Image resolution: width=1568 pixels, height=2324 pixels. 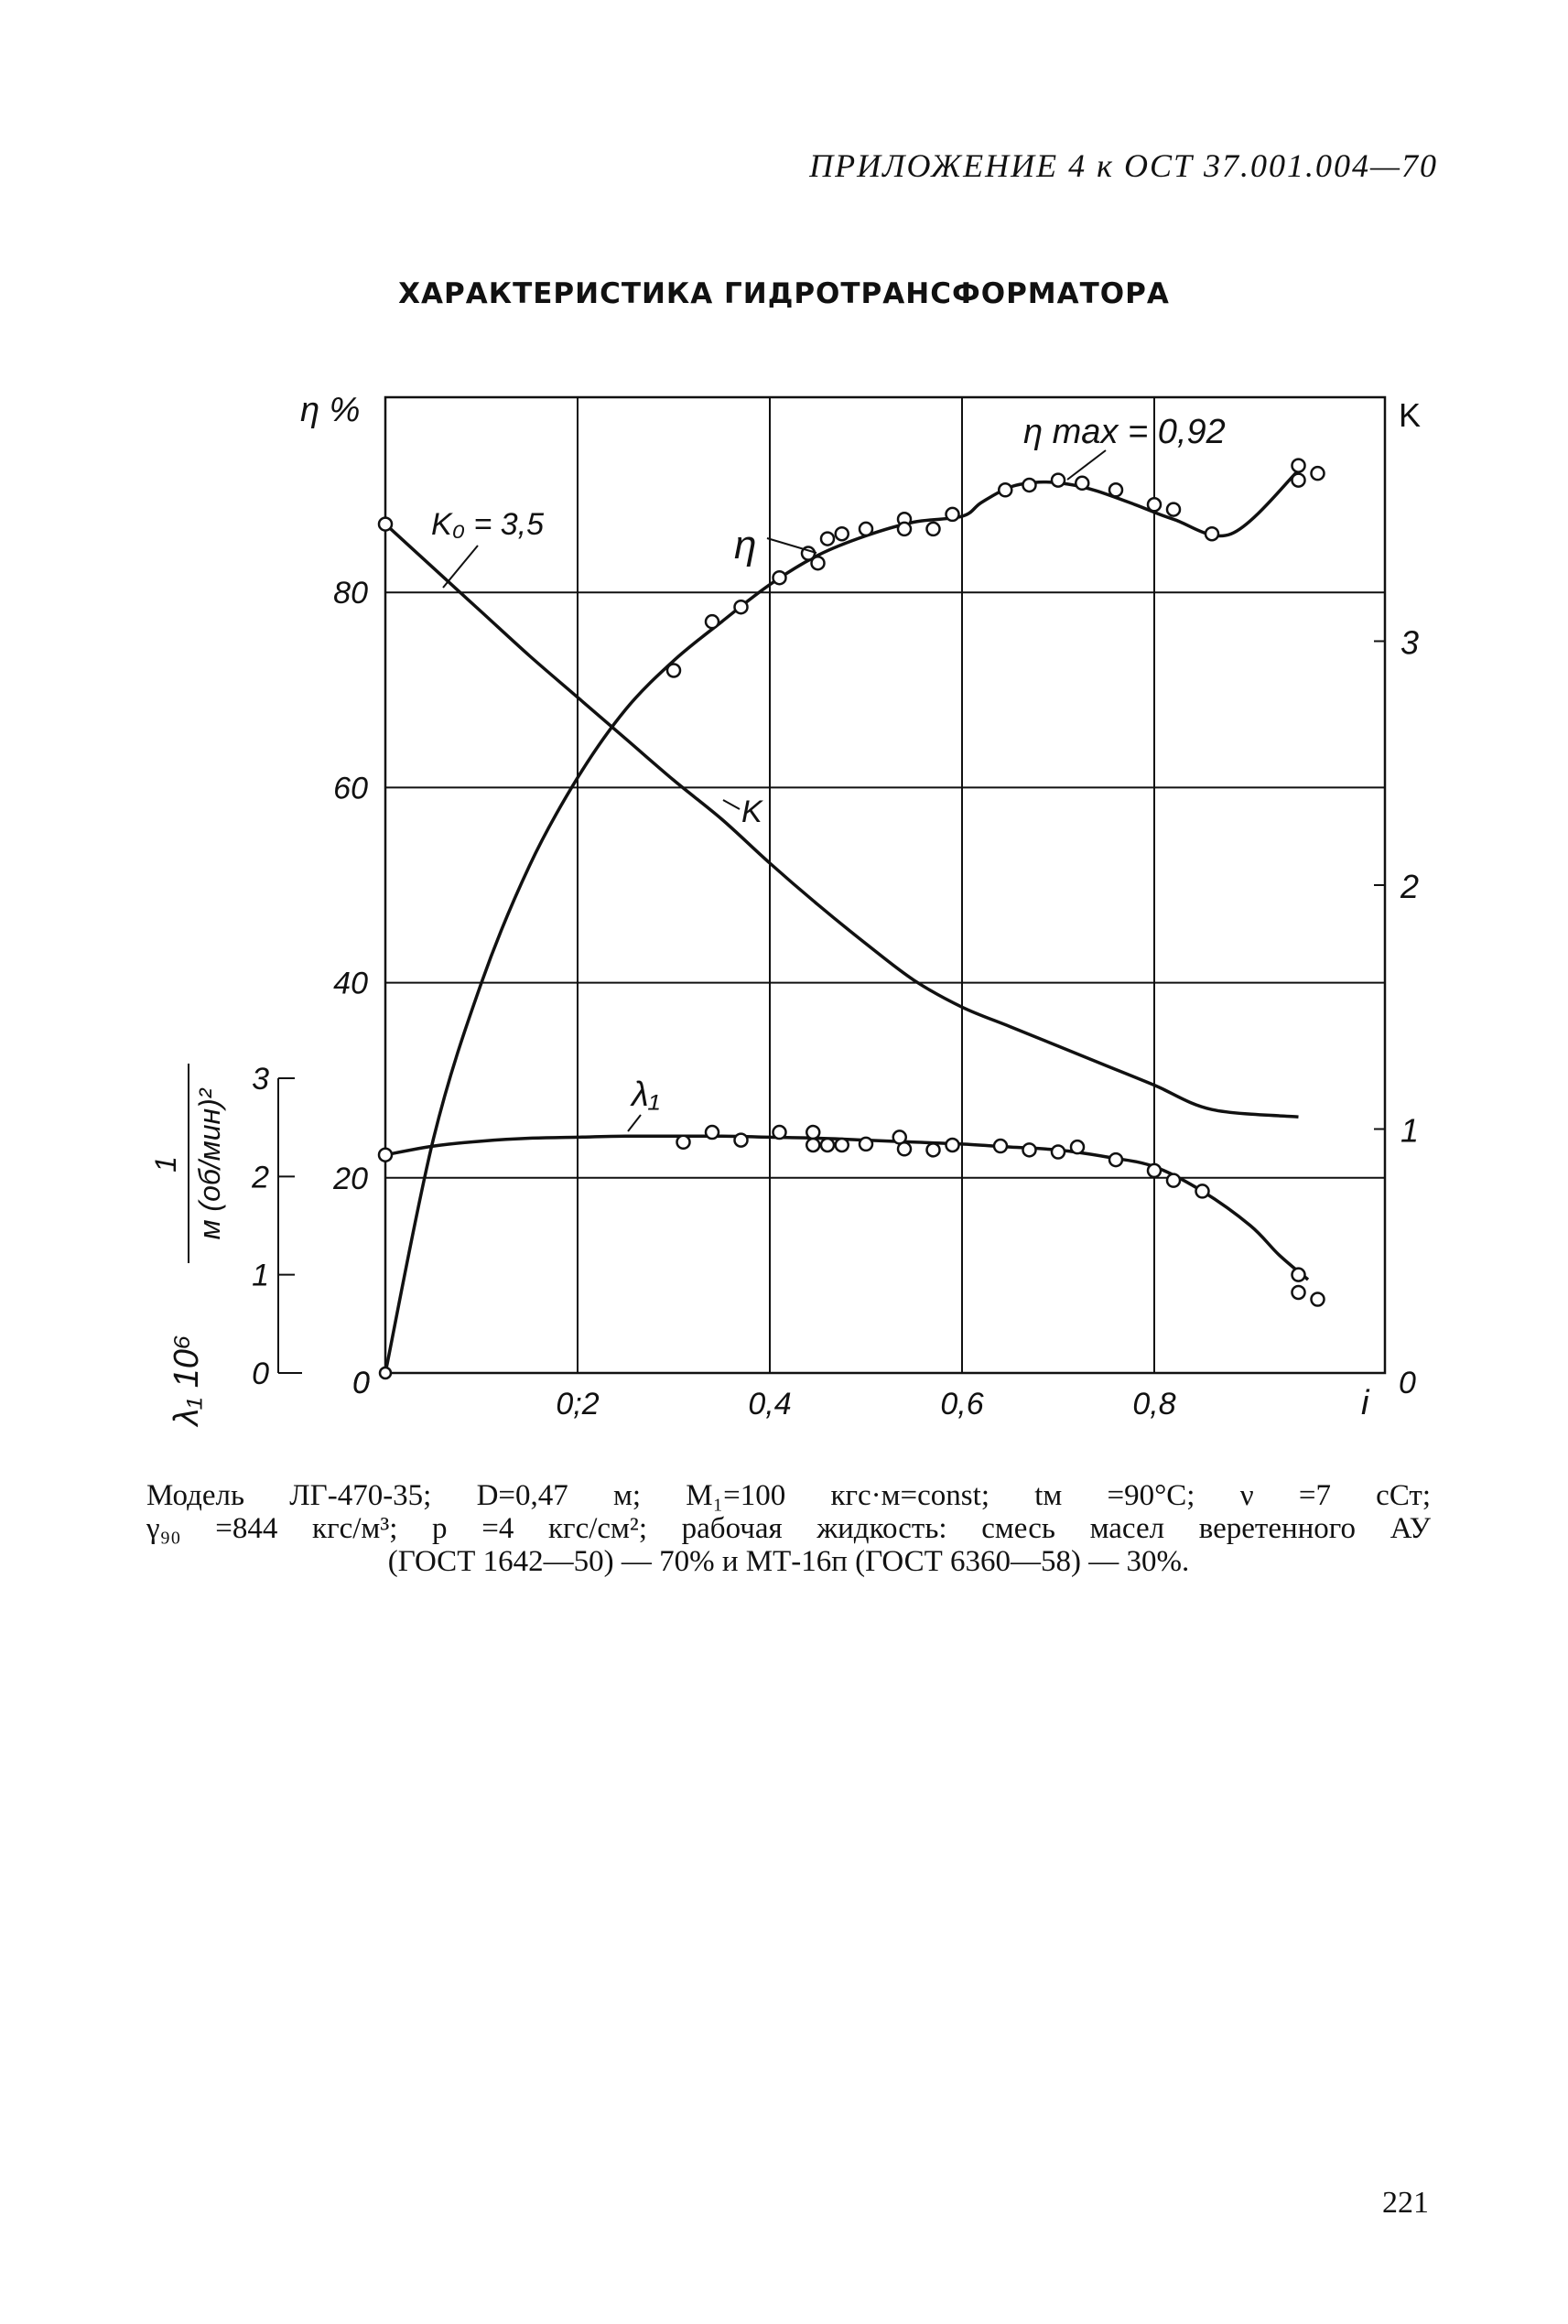 I want to click on k-curve-leader, so click(x=731, y=804).